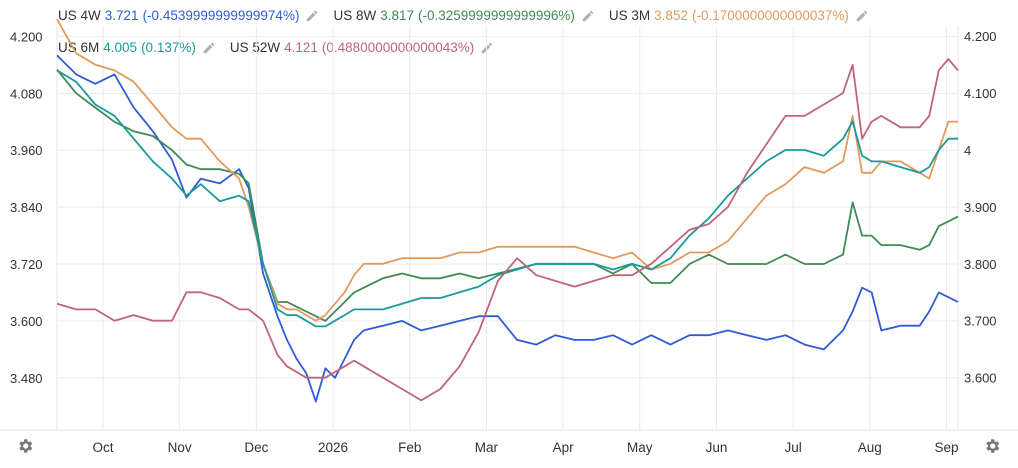  Describe the element at coordinates (640, 447) in the screenshot. I see `x-tick-label: May` at that location.